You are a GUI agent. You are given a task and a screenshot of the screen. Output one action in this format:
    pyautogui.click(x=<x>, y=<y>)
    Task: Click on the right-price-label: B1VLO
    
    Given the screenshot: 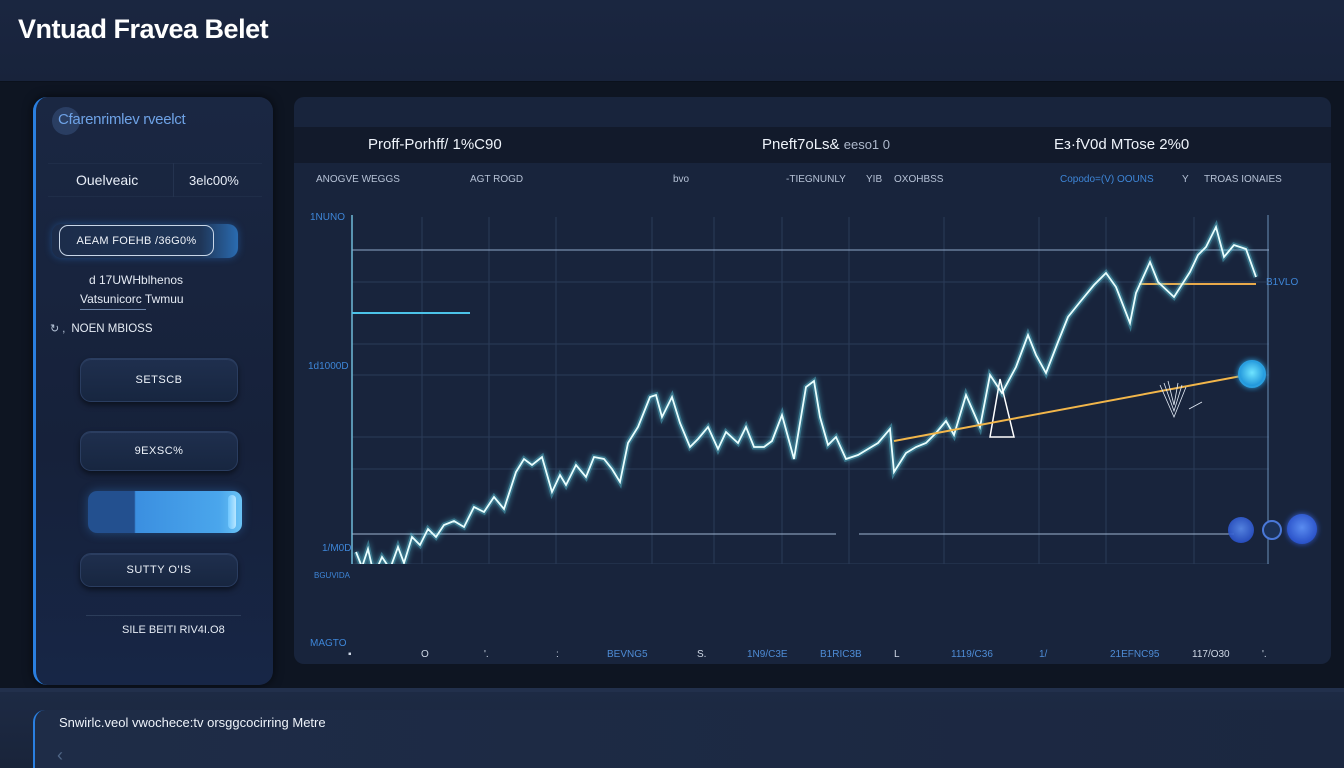 What is the action you would take?
    pyautogui.click(x=1282, y=282)
    